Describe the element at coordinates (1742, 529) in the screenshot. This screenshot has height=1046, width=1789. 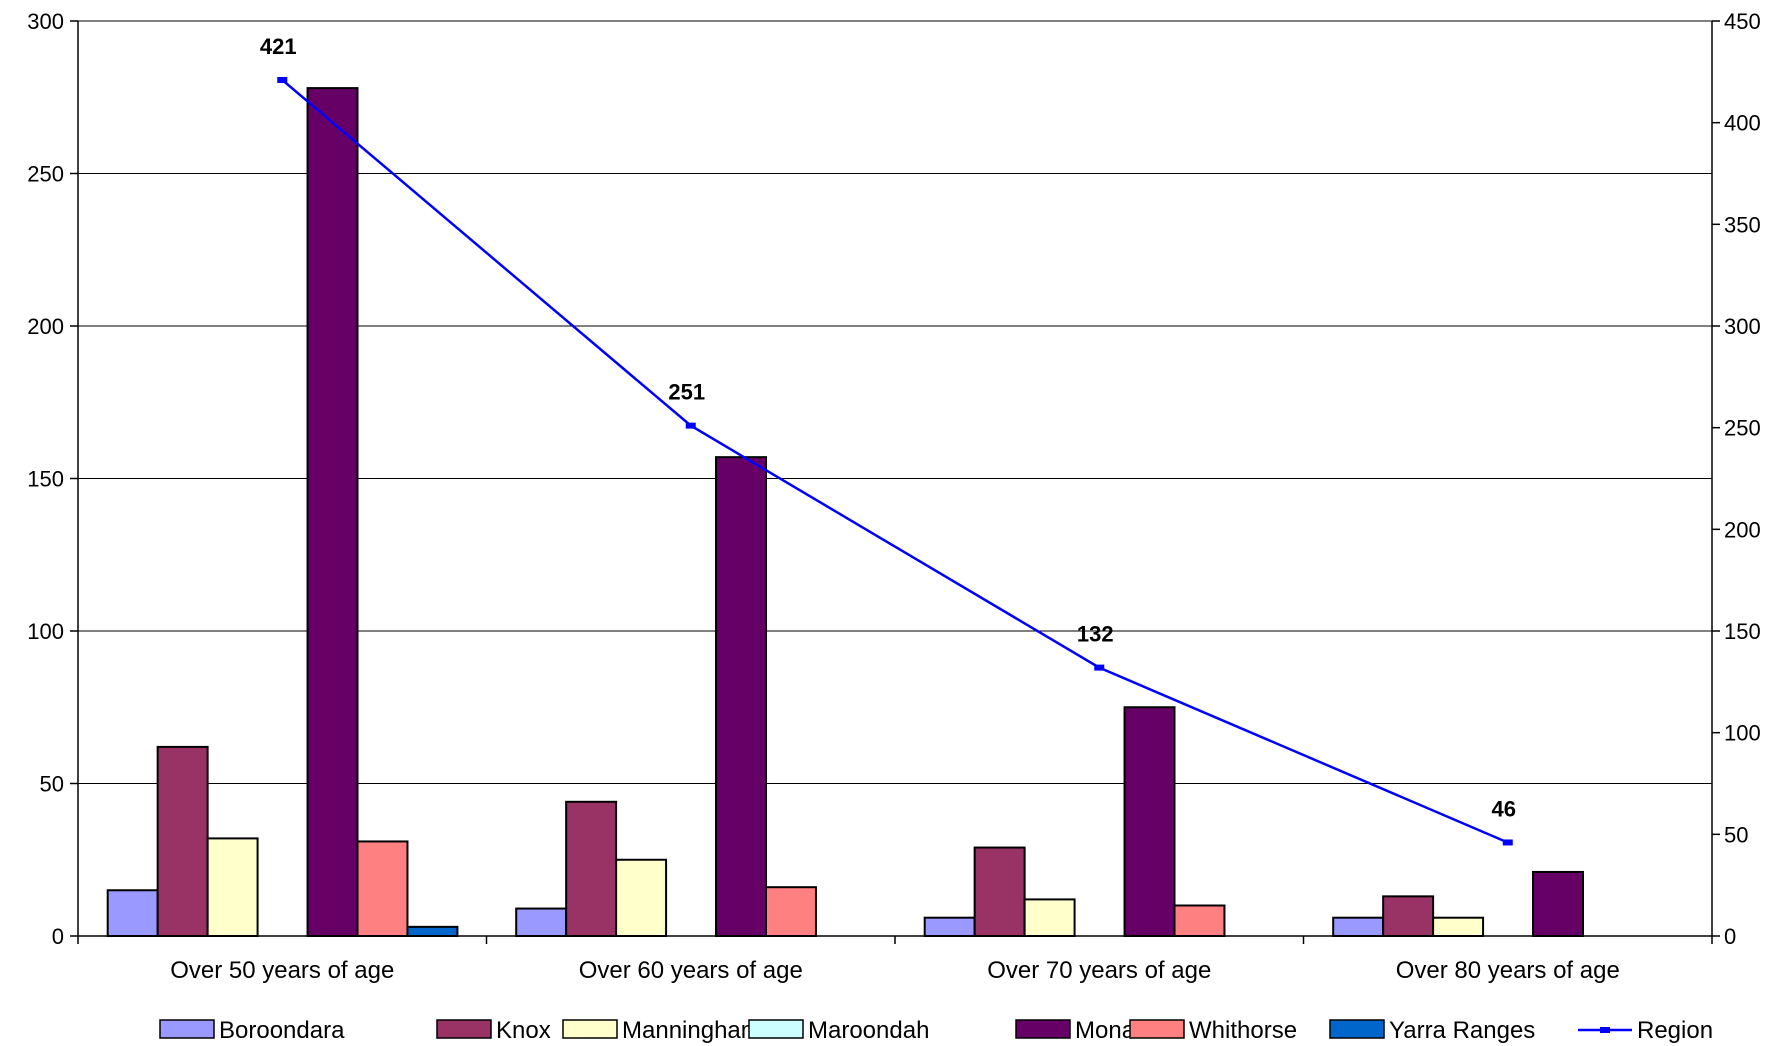
I see `right-tick-label: 200` at that location.